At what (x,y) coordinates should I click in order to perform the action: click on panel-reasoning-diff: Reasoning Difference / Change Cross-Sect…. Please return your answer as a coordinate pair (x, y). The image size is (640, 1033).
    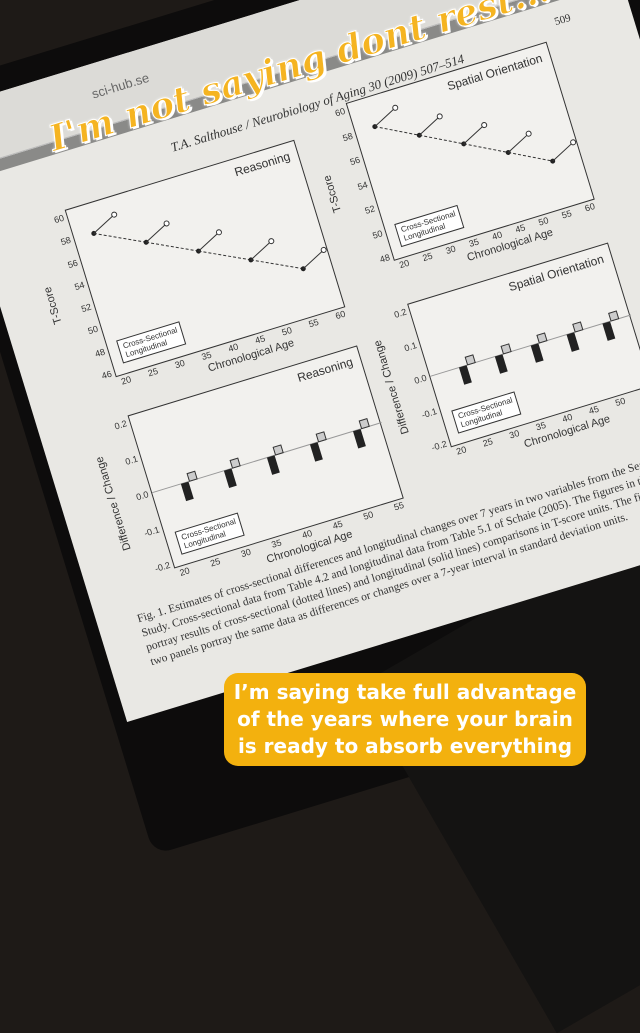
    Looking at the image, I should click on (250, 461).